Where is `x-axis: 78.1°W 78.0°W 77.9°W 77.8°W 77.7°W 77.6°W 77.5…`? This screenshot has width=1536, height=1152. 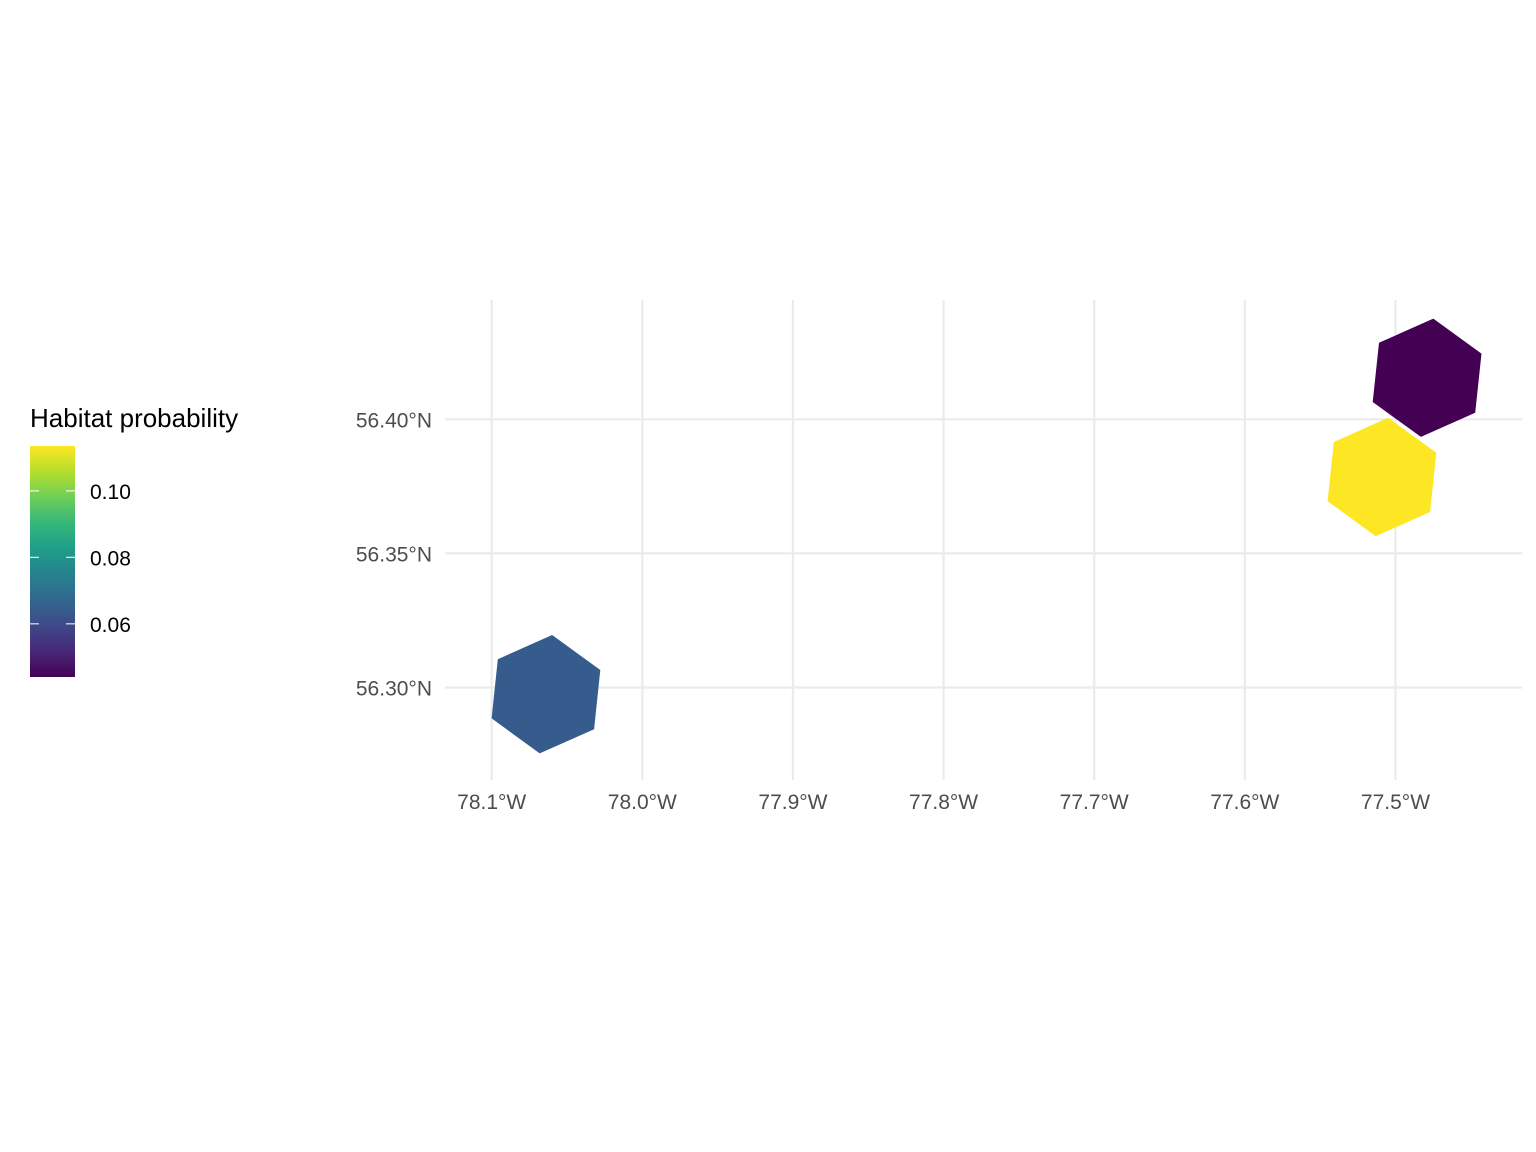
x-axis: 78.1°W 78.0°W 77.9°W 77.8°W 77.7°W 77.6°W 77.5… is located at coordinates (943, 802).